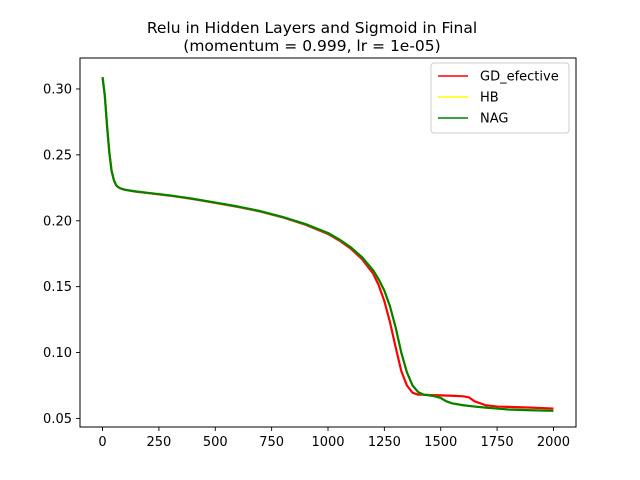 The height and width of the screenshot is (480, 640). I want to click on x-tick-label: 500, so click(215, 442).